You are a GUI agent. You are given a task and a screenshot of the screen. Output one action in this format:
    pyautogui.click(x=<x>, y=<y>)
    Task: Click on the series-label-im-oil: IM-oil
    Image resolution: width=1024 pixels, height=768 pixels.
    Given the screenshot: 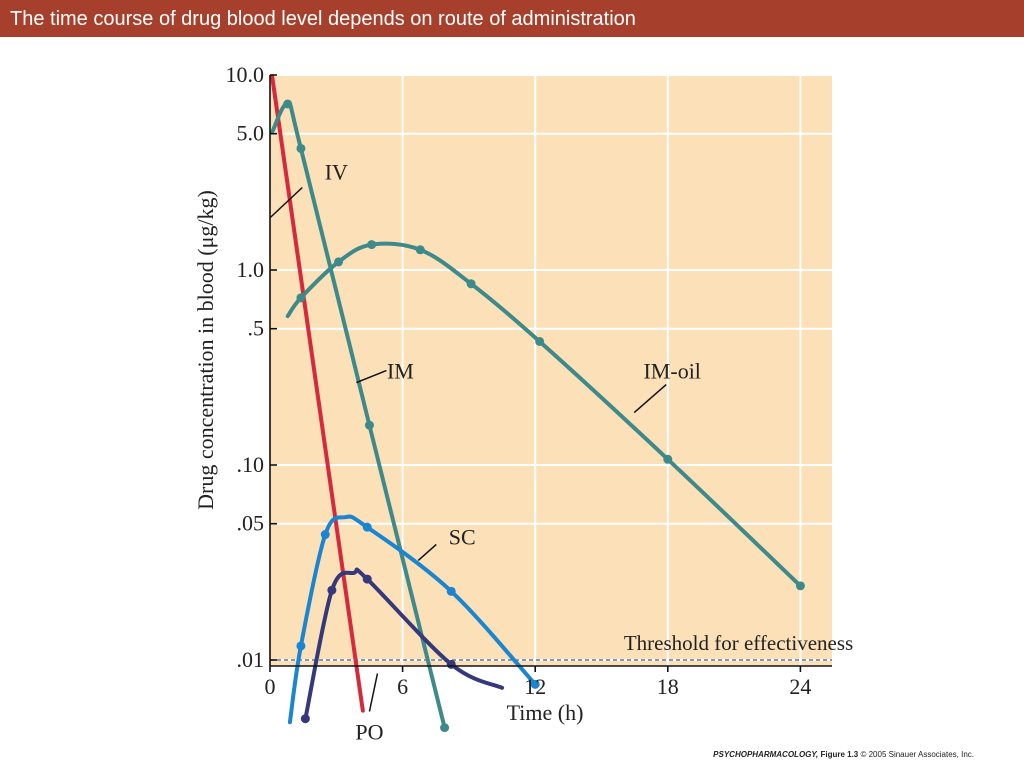 What is the action you would take?
    pyautogui.click(x=671, y=371)
    